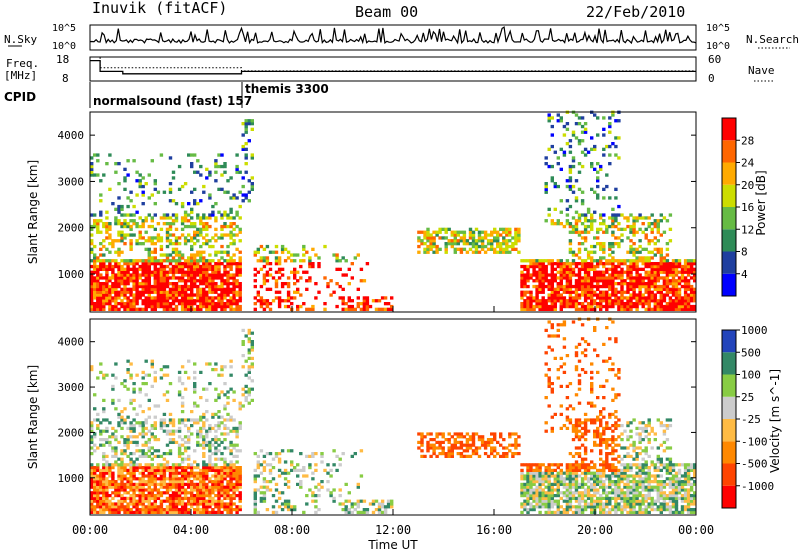 The height and width of the screenshot is (554, 800). Describe the element at coordinates (570, 241) in the screenshot. I see `power-cell-2007` at that location.